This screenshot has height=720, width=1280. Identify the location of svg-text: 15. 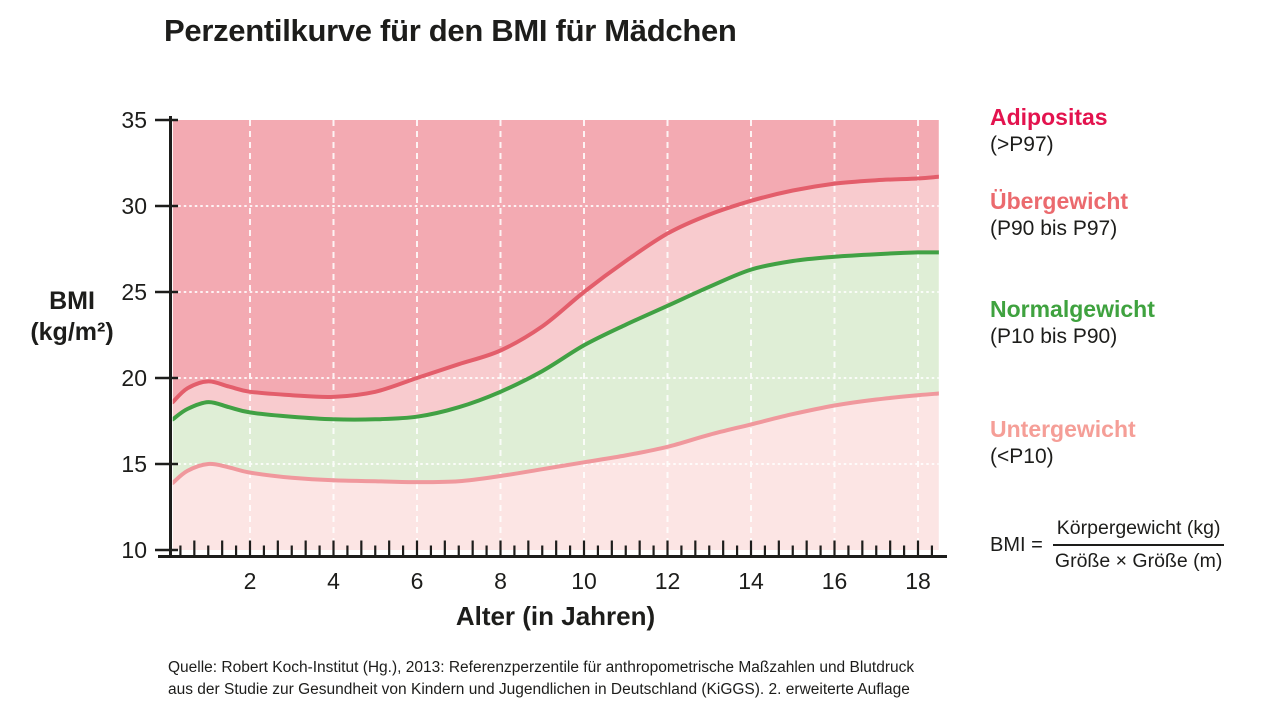
(134, 464).